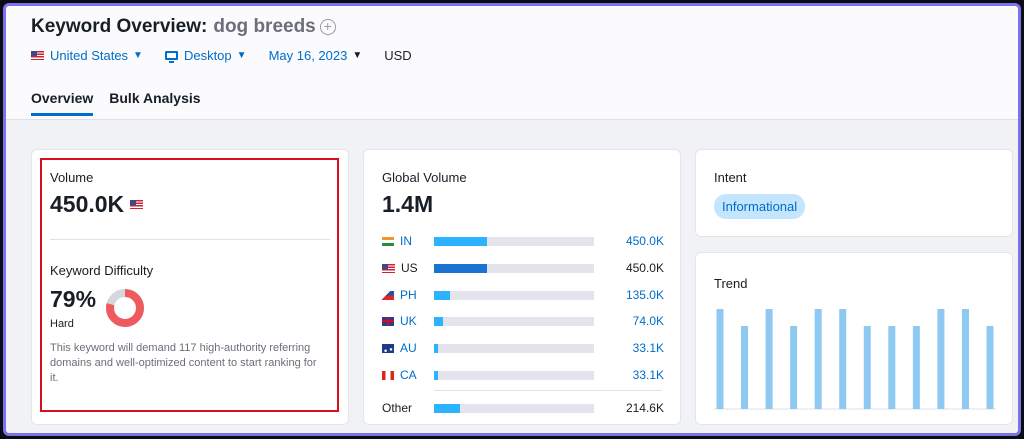 The image size is (1024, 439). What do you see at coordinates (327, 27) in the screenshot?
I see `plus-circle-icon: +` at bounding box center [327, 27].